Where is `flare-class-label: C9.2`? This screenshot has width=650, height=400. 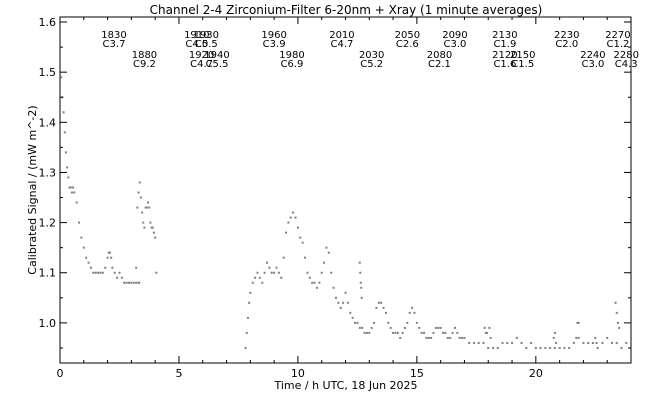 flare-class-label: C9.2 is located at coordinates (144, 64).